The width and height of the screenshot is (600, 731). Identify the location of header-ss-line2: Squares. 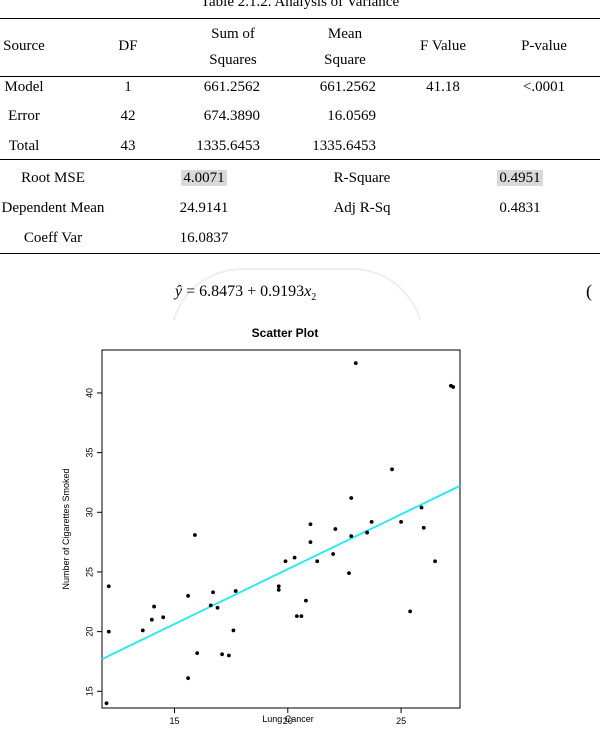
(233, 60).